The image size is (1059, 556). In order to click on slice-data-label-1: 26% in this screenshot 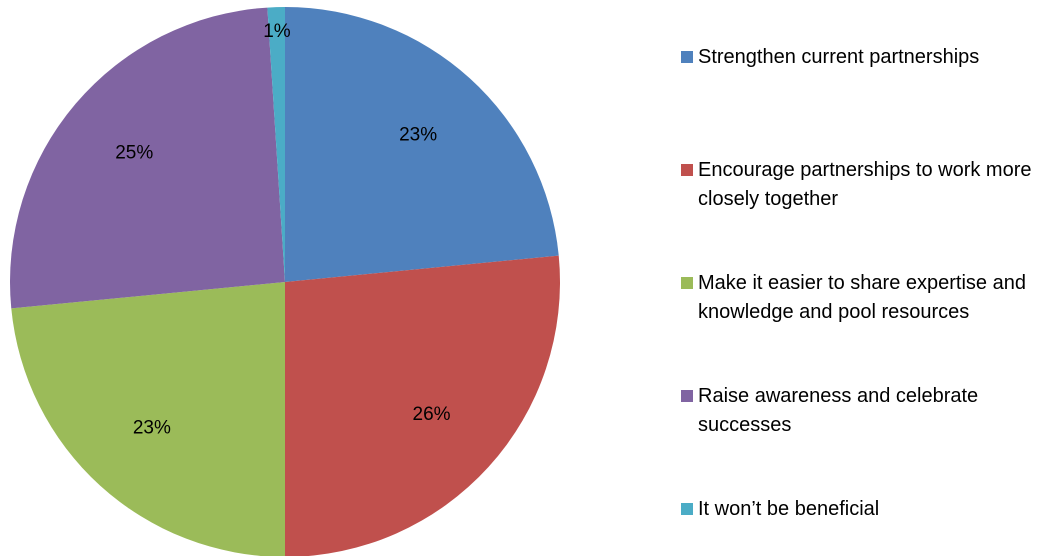, I will do `click(432, 414)`.